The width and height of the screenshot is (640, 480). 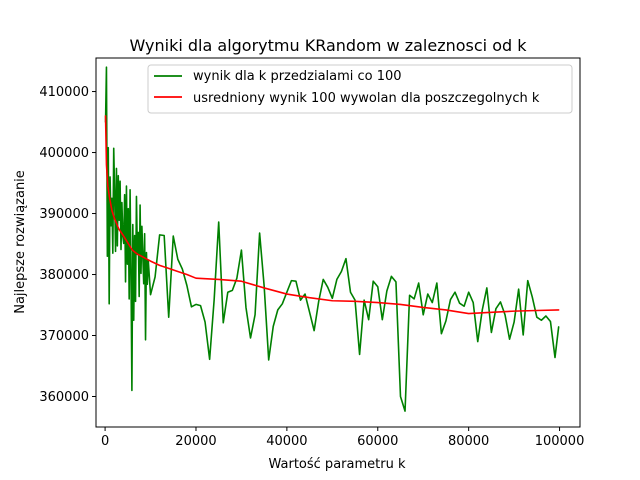 What do you see at coordinates (468, 441) in the screenshot?
I see `x-tick-label-5: 80000` at bounding box center [468, 441].